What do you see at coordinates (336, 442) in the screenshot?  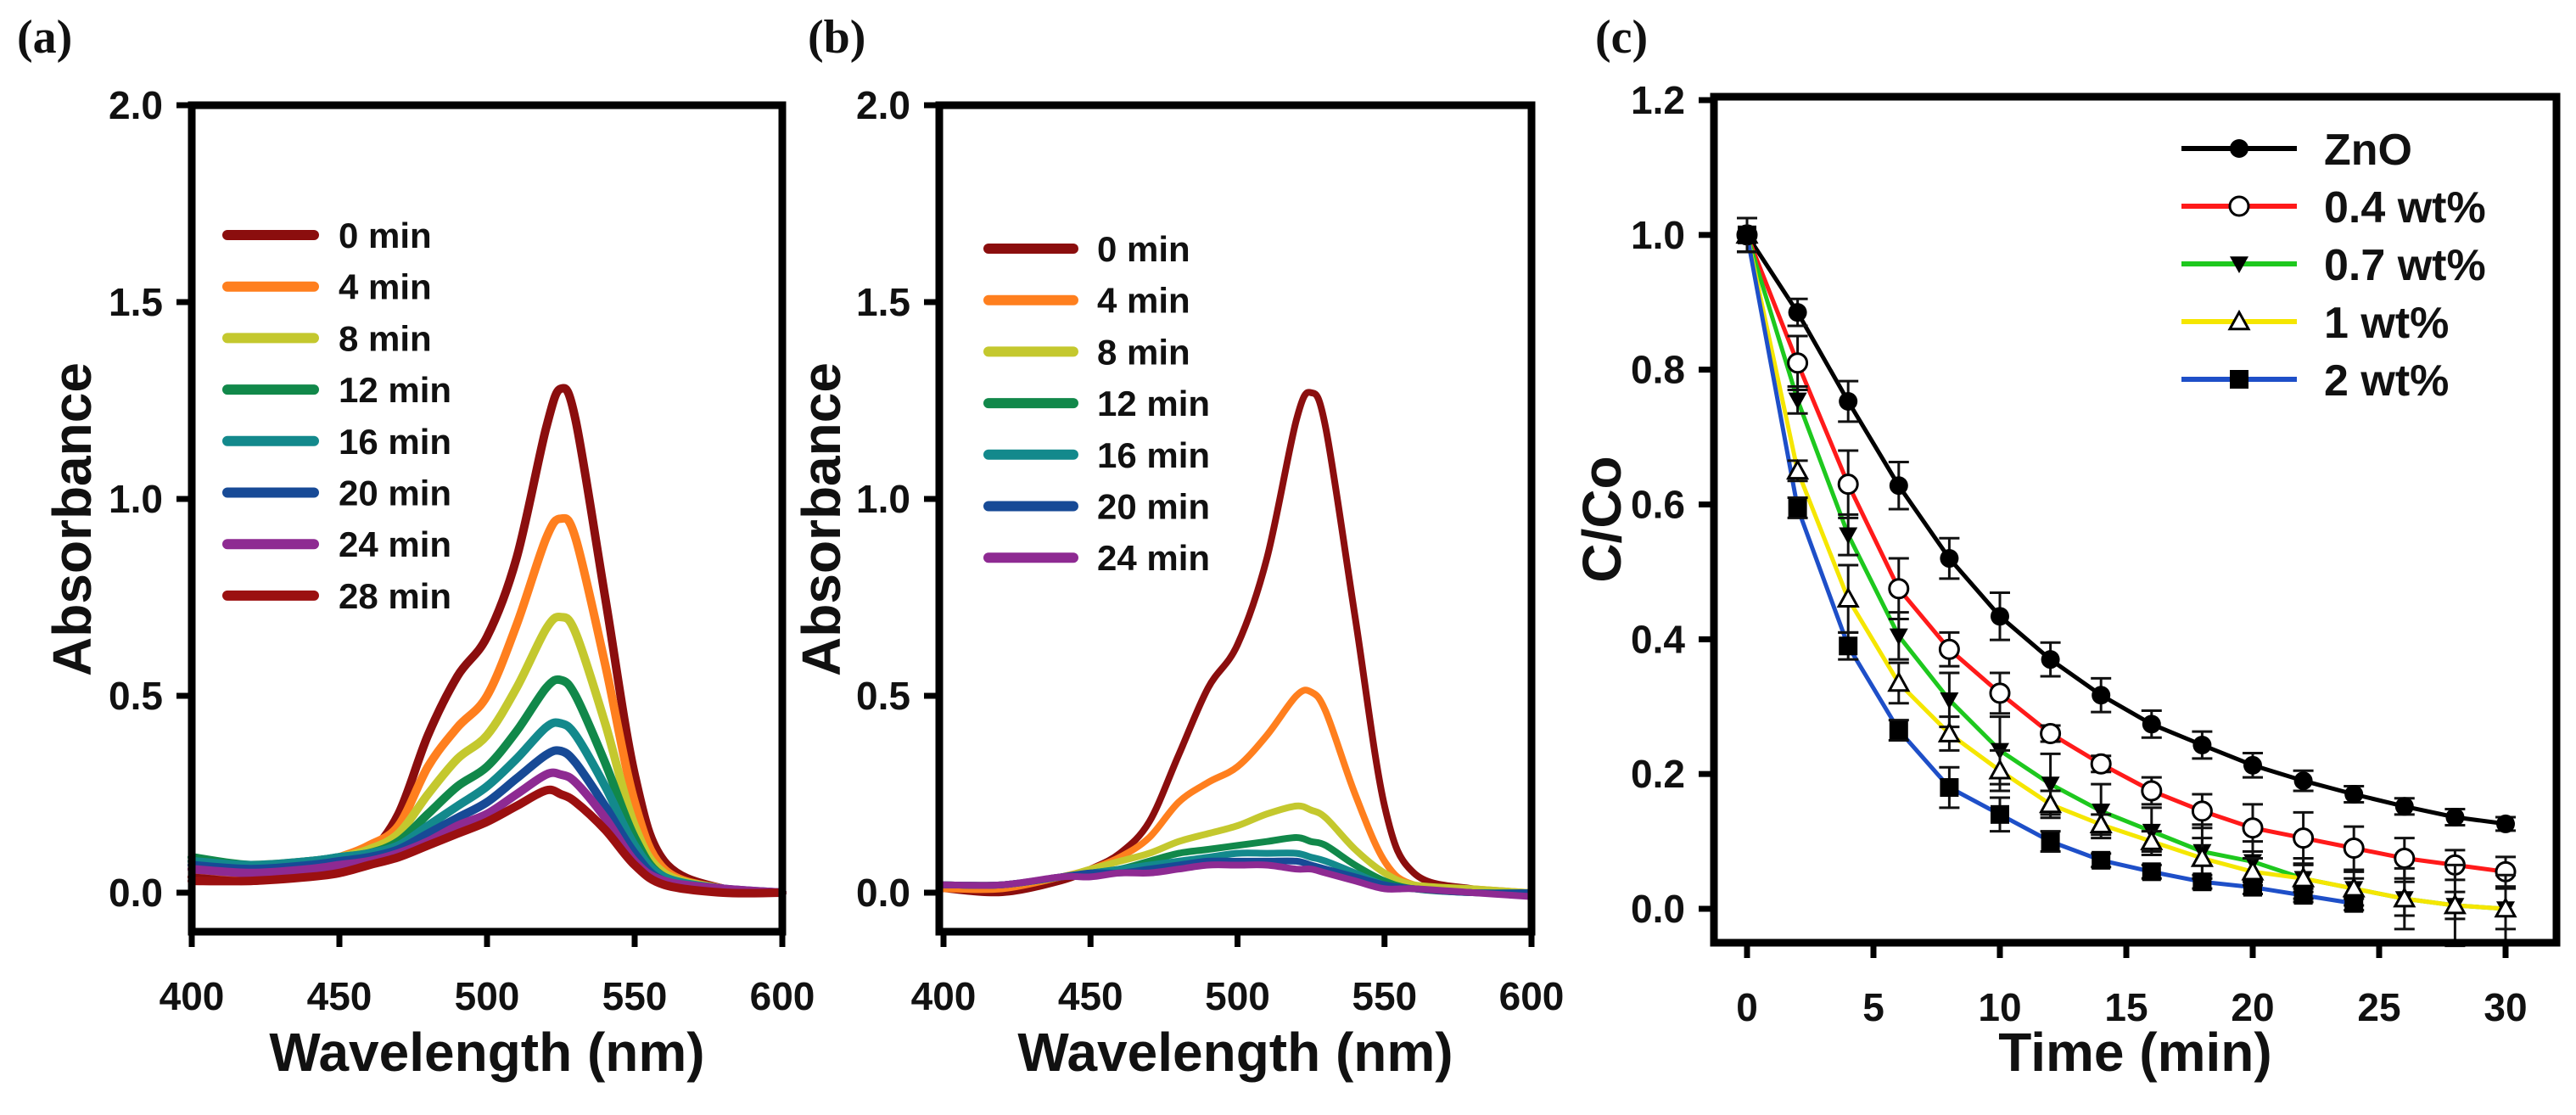 I see `legend-item: 16 min` at bounding box center [336, 442].